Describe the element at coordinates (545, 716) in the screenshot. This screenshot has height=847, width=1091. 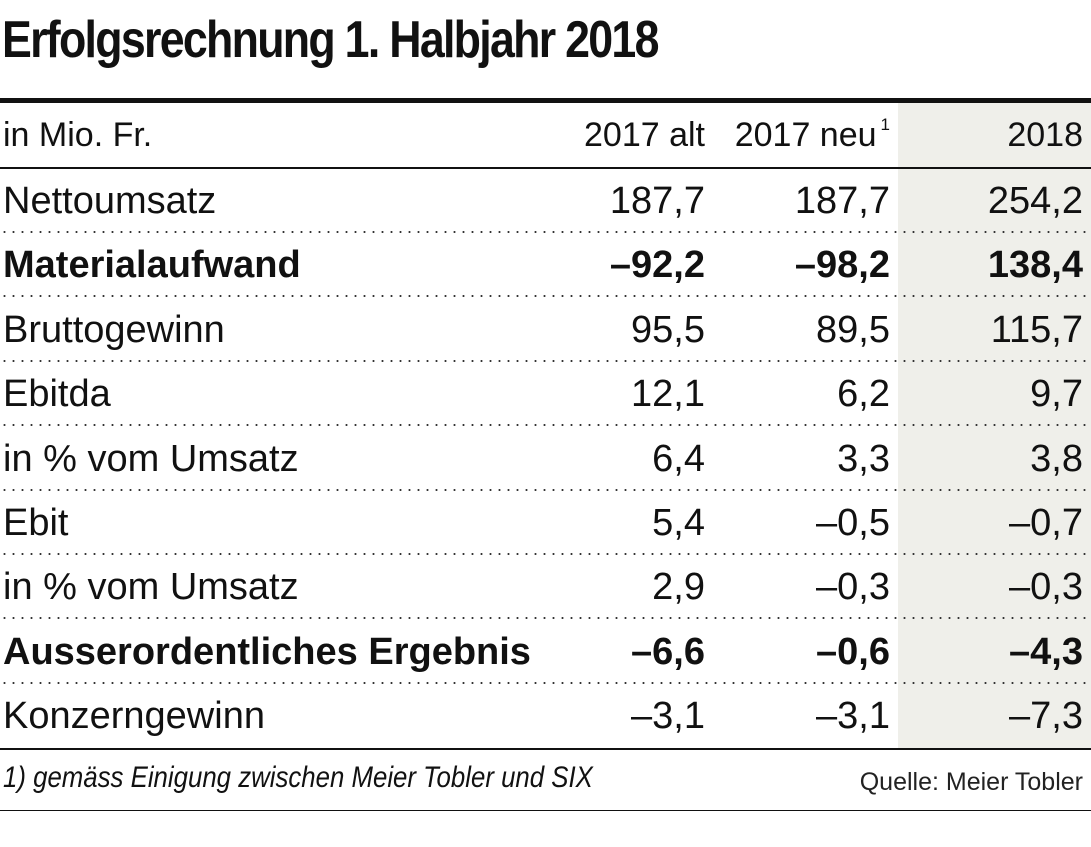
I see `table-row: Konzerngewinn –3,1 –3,1 –7,3` at that location.